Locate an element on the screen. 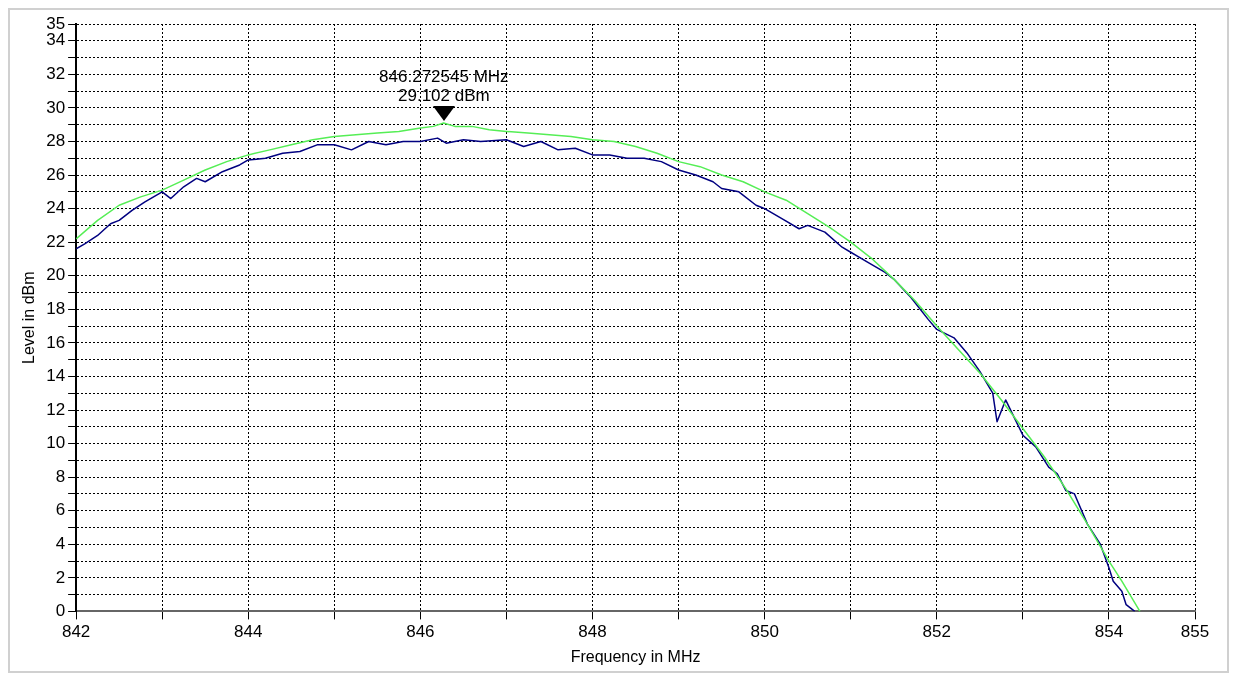  y-tick-label: 2 is located at coordinates (60, 577).